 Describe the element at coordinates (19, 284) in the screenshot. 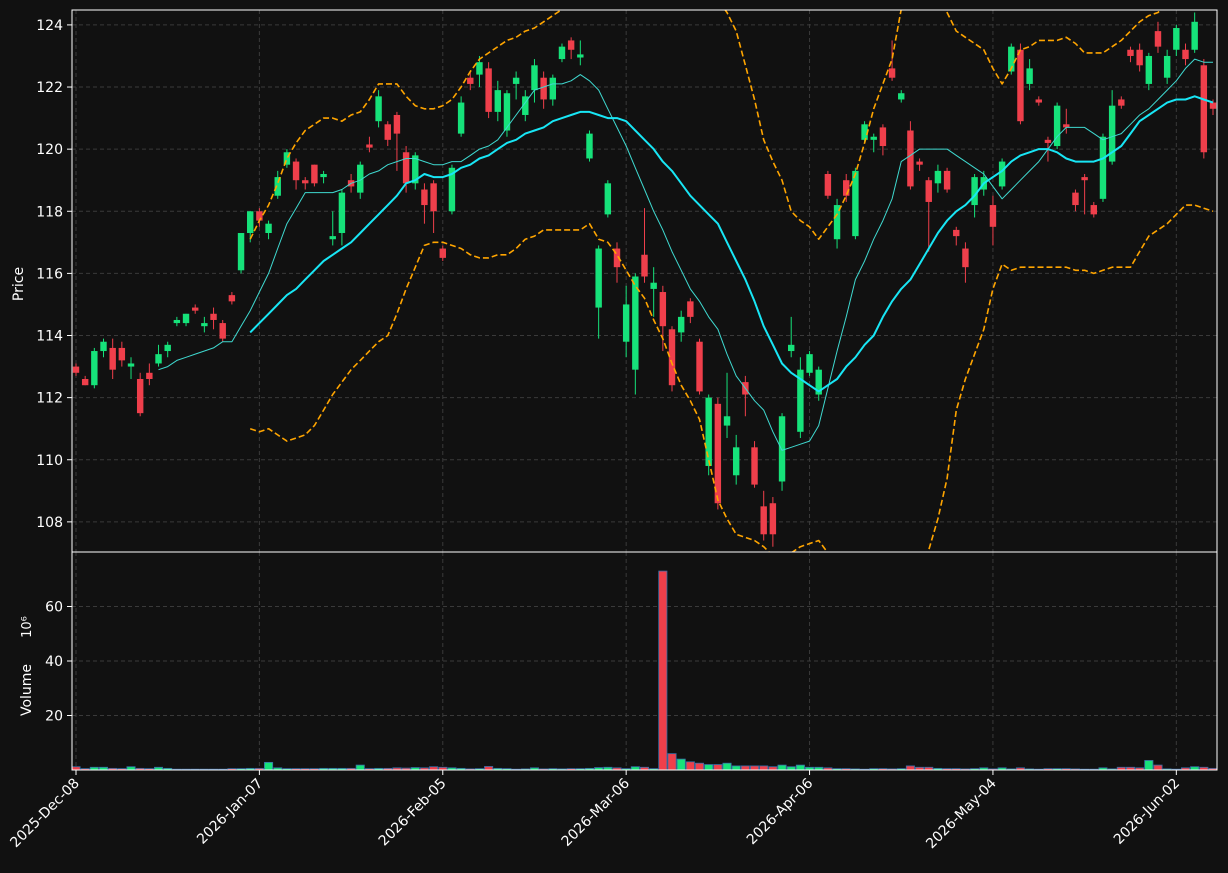

I see `price-axis-label: Price` at that location.